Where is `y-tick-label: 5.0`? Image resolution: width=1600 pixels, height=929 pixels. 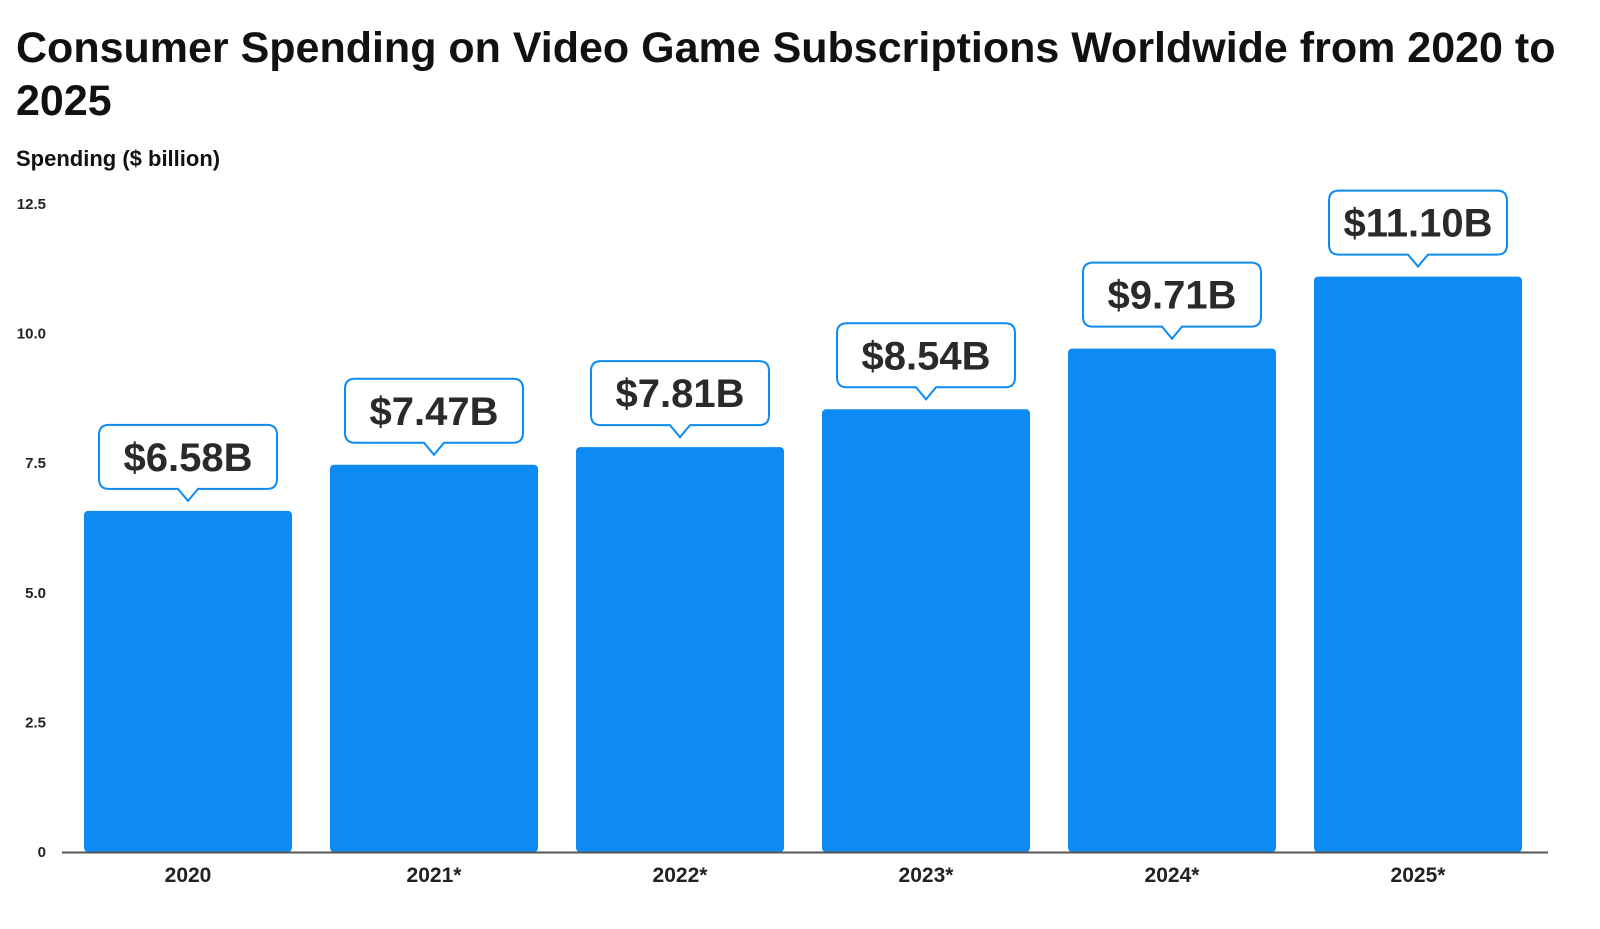
y-tick-label: 5.0 is located at coordinates (35, 593).